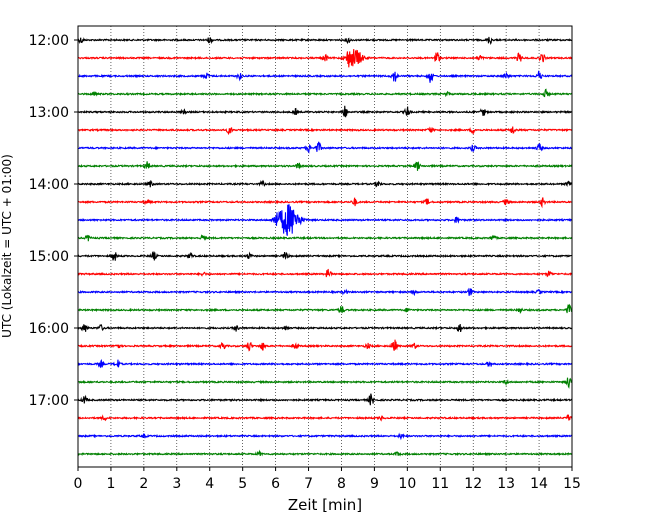 The height and width of the screenshot is (520, 650). I want to click on y-tick-label-0: 12:00, so click(49, 41).